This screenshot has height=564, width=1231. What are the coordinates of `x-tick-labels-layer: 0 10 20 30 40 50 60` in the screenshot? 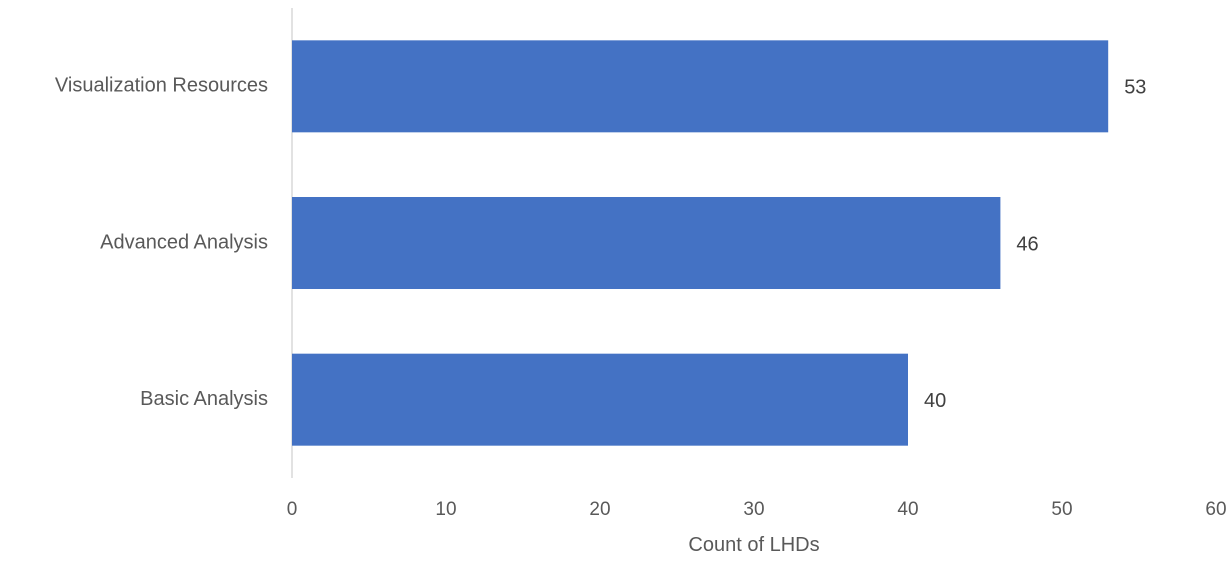 It's located at (757, 509).